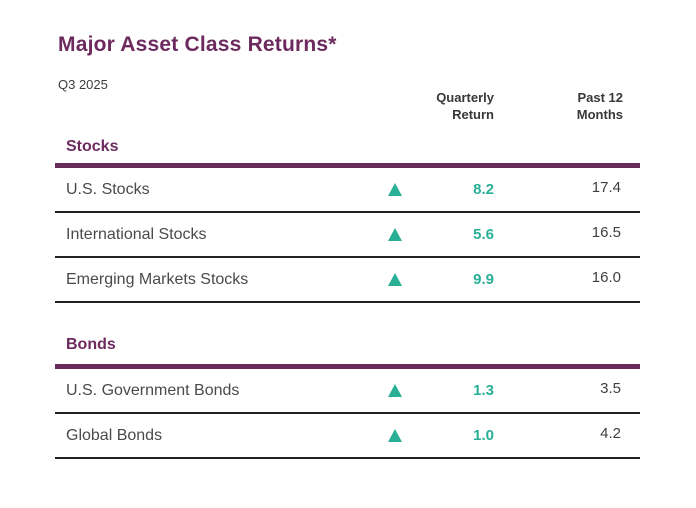 The width and height of the screenshot is (696, 508). What do you see at coordinates (347, 280) in the screenshot?
I see `table-row: Emerging Markets Stocks 9.9 16.0` at bounding box center [347, 280].